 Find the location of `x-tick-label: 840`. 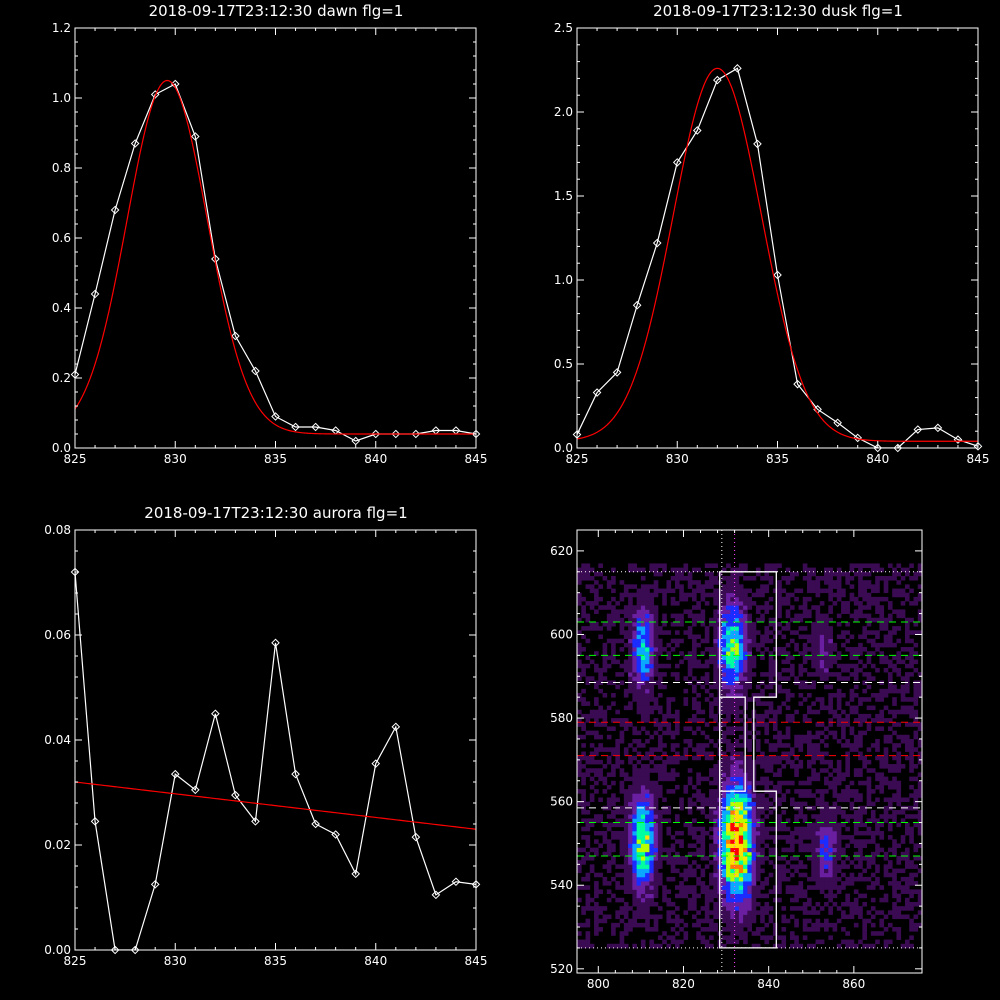

x-tick-label: 840 is located at coordinates (375, 459).